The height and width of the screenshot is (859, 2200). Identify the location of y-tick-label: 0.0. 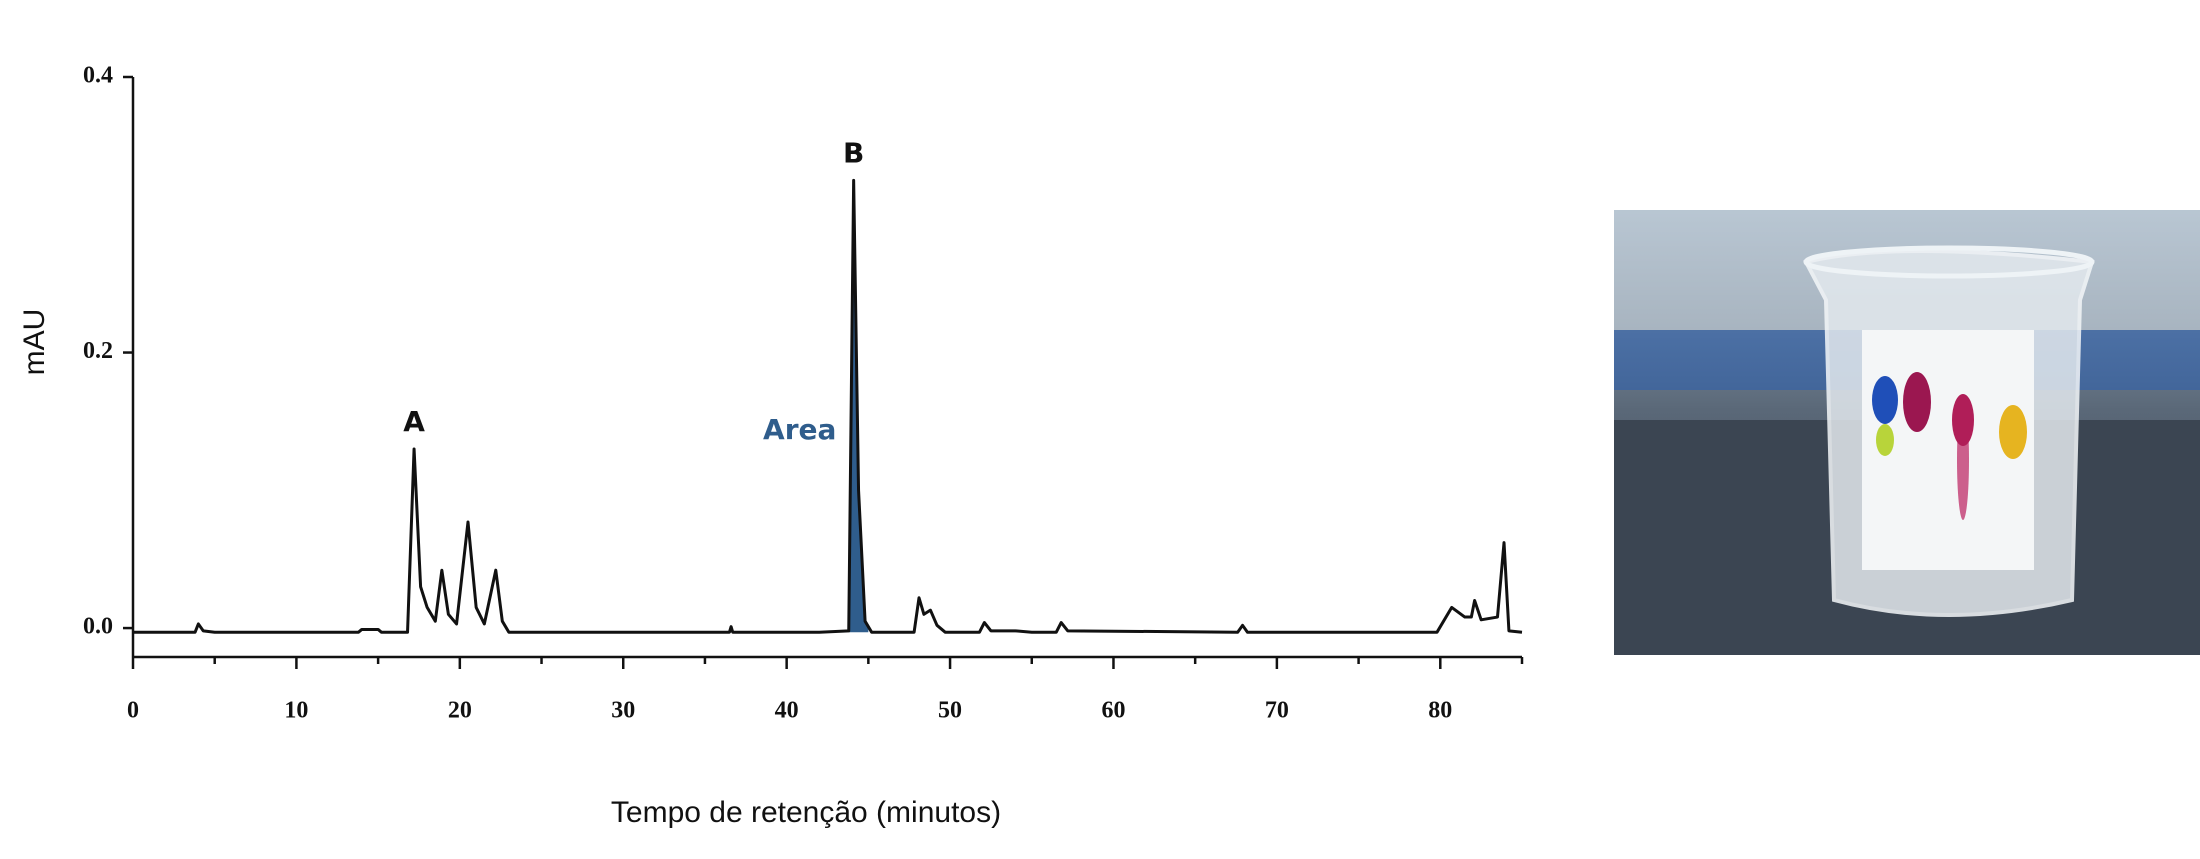
(98, 627).